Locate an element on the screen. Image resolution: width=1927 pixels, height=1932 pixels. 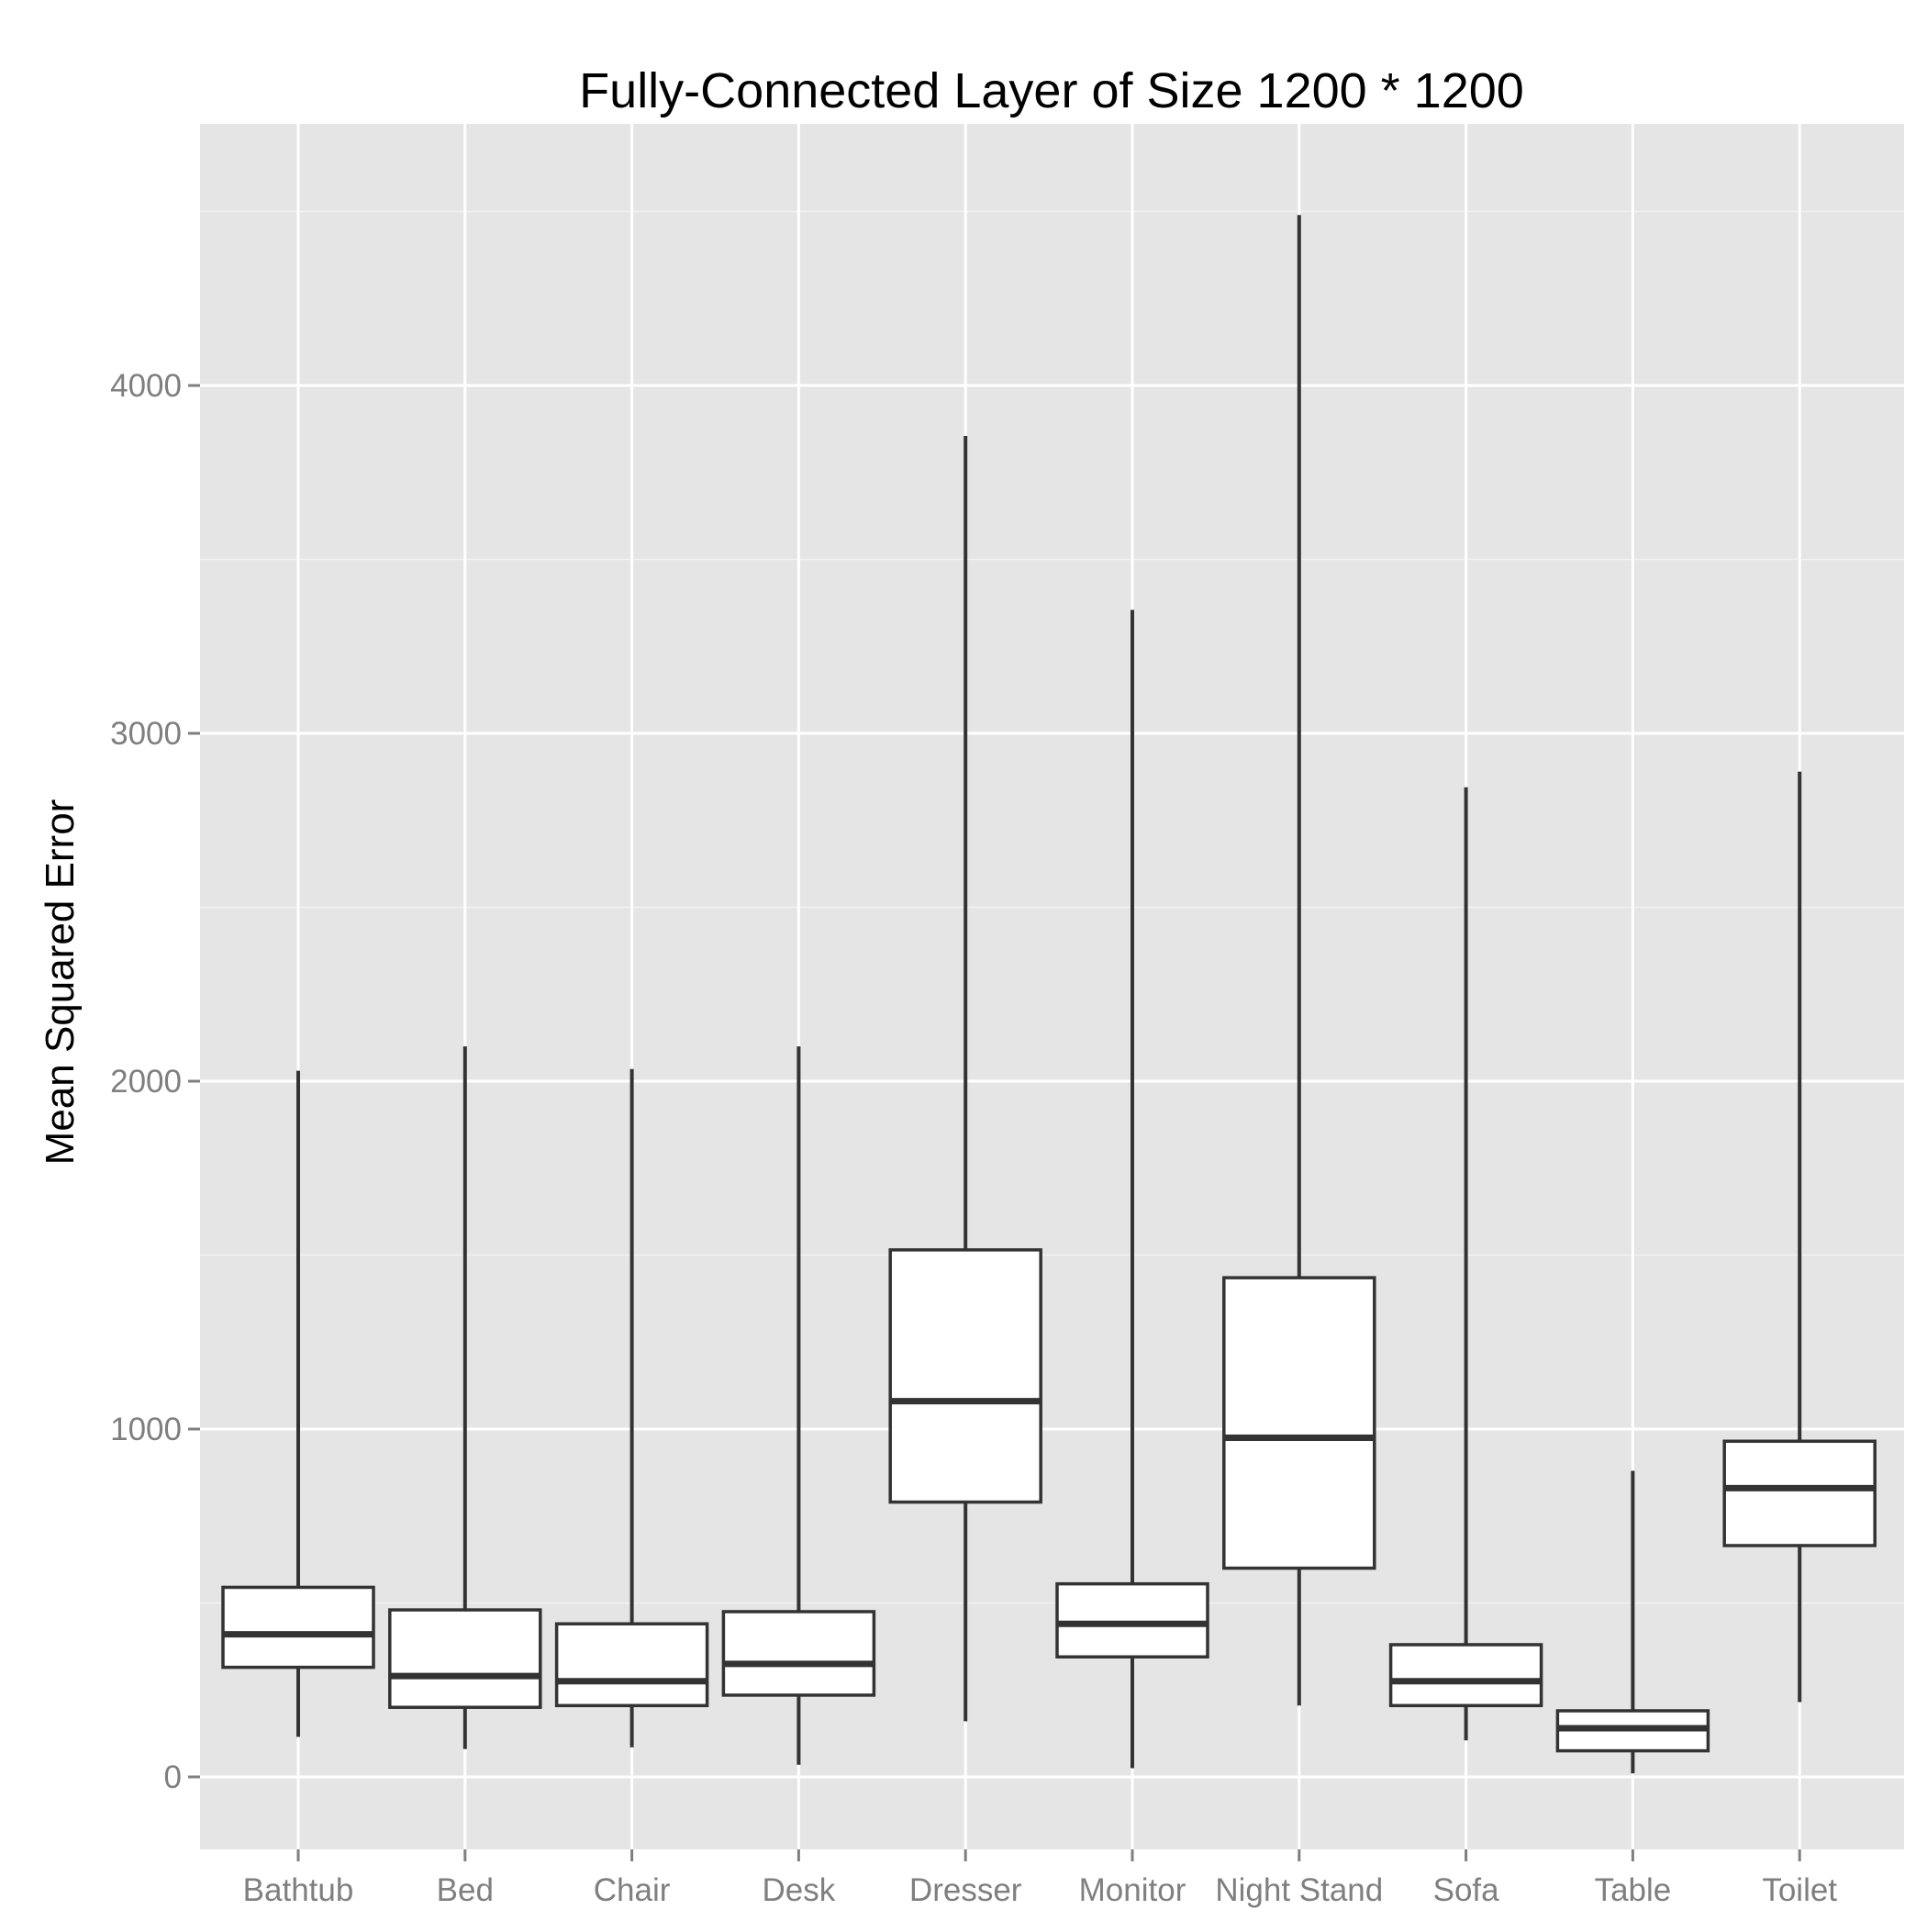
y-tick-label: 4000 is located at coordinates (146, 386).